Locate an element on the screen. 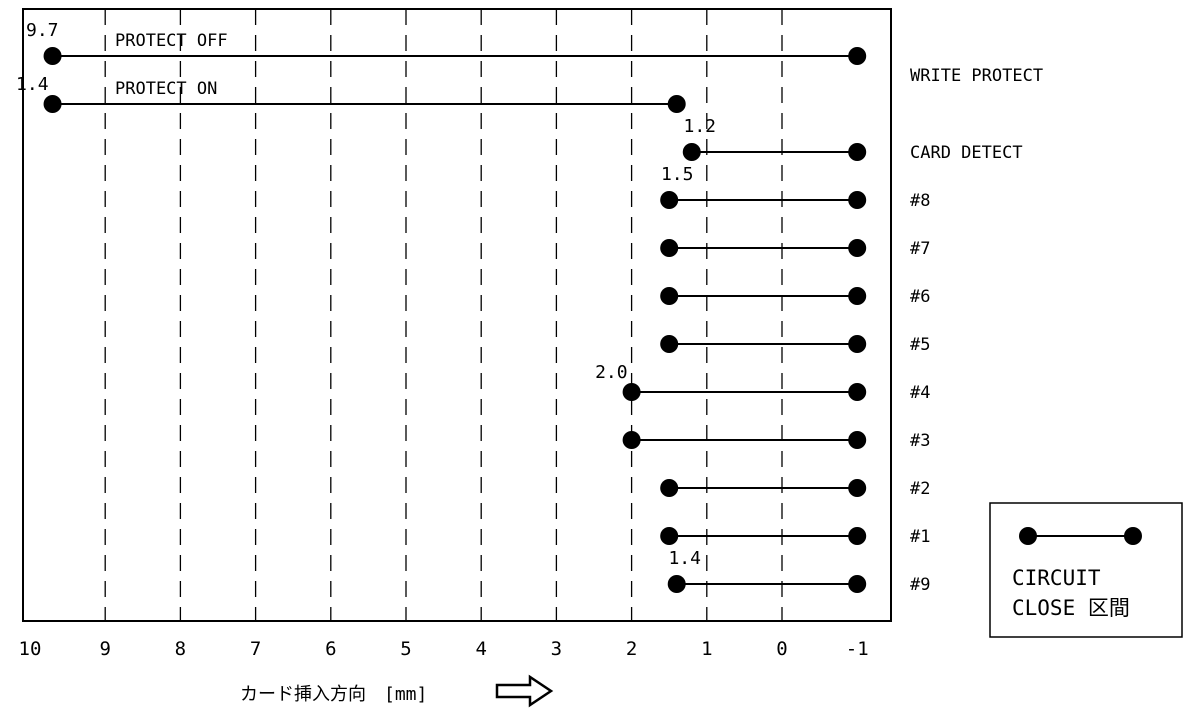  signal-label: #2 is located at coordinates (920, 489).